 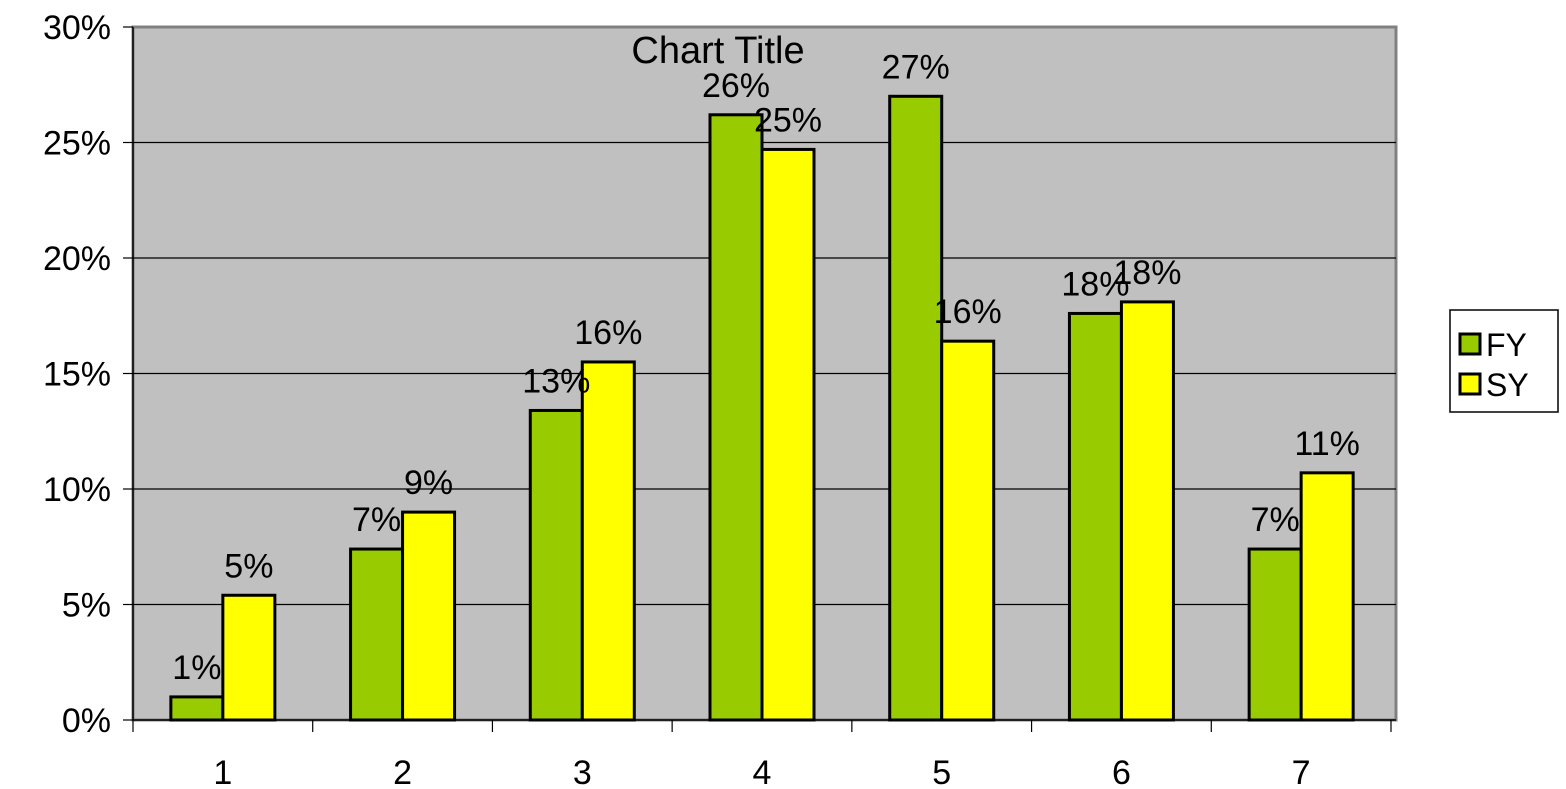 I want to click on x-tick-label: 1, so click(x=222, y=771).